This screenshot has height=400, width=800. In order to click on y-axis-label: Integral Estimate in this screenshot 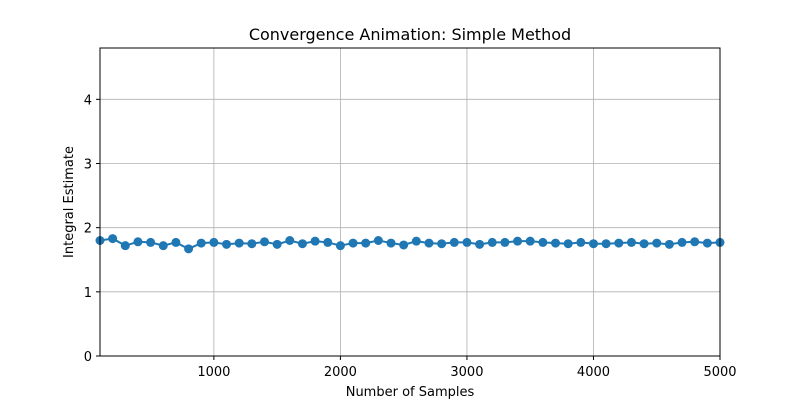, I will do `click(69, 202)`.